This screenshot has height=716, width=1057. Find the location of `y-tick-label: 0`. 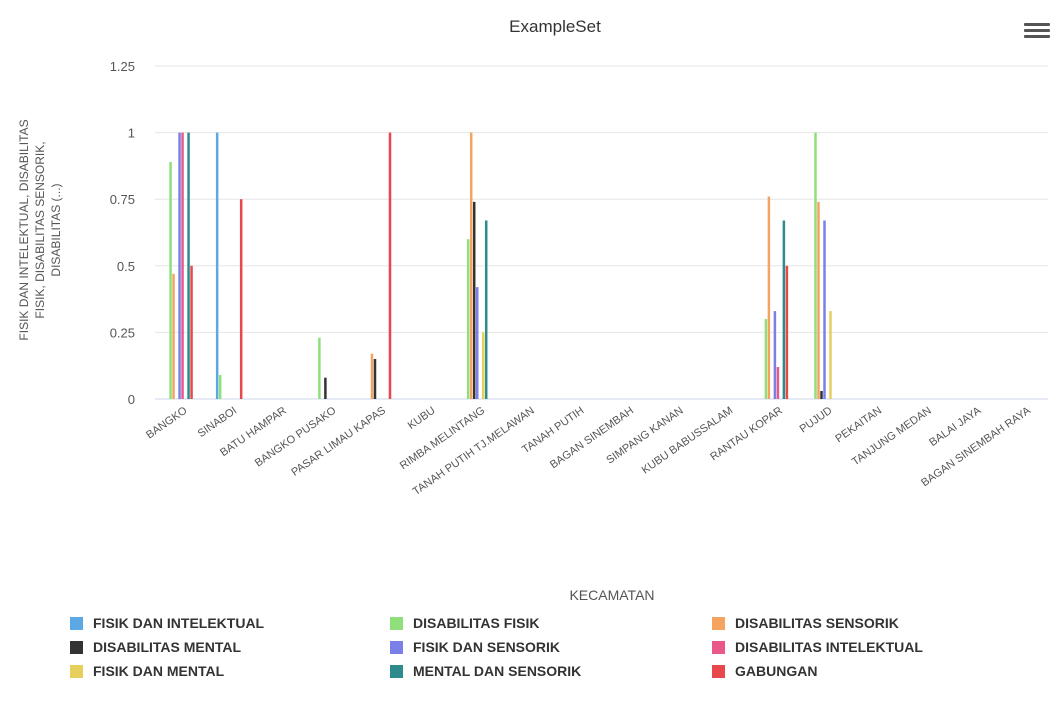

y-tick-label: 0 is located at coordinates (131, 399).